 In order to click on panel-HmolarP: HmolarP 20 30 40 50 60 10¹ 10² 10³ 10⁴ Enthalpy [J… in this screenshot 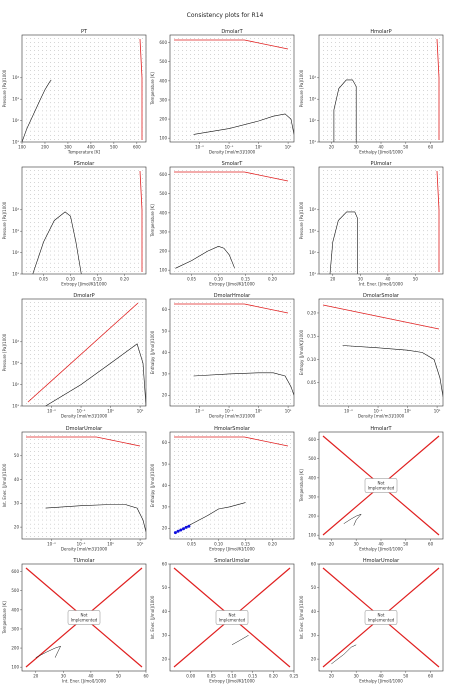, I will do `click(371, 92)`.